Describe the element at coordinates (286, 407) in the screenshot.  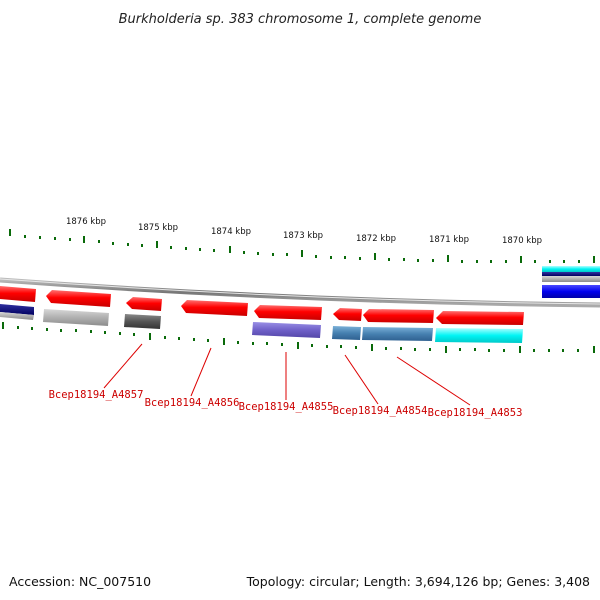
I see `gene-label: Bcep18194_A4855` at that location.